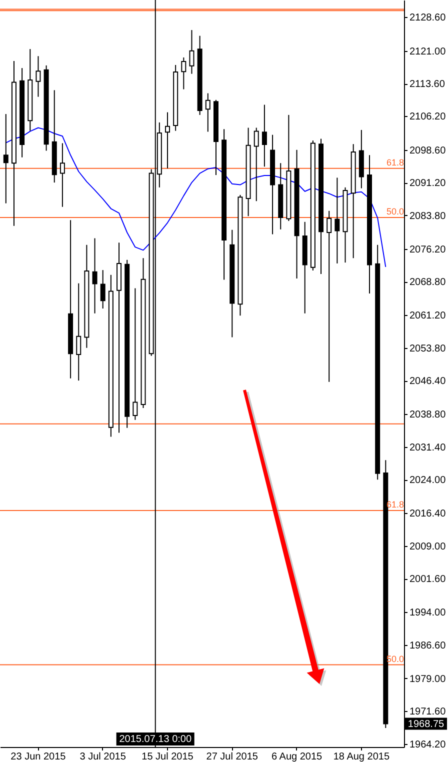 This screenshot has width=448, height=762. What do you see at coordinates (428, 150) in the screenshot?
I see `y-tick-label: 2098.60` at bounding box center [428, 150].